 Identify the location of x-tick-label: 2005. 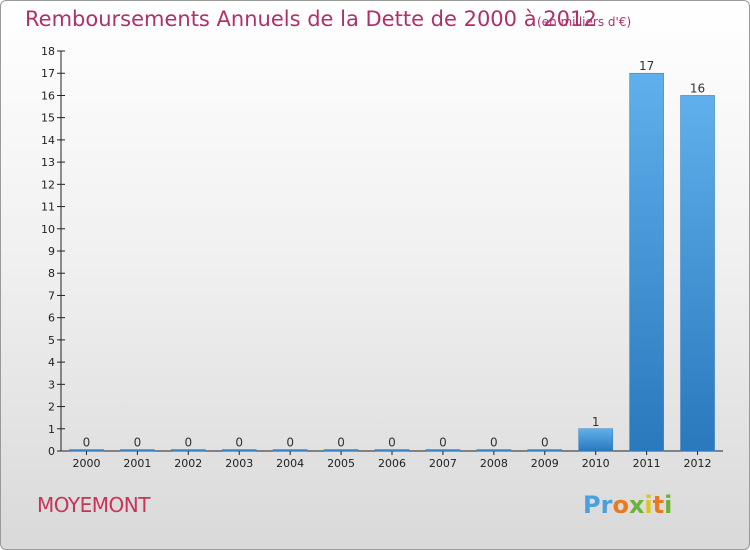
(341, 463).